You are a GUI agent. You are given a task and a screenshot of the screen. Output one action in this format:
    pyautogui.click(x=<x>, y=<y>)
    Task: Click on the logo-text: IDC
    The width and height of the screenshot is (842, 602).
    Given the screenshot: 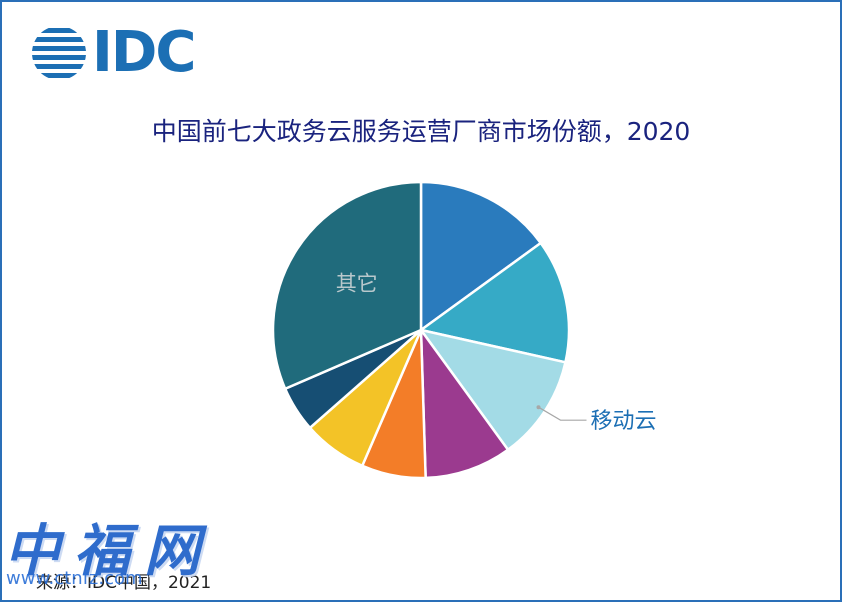 What is the action you would take?
    pyautogui.click(x=144, y=52)
    